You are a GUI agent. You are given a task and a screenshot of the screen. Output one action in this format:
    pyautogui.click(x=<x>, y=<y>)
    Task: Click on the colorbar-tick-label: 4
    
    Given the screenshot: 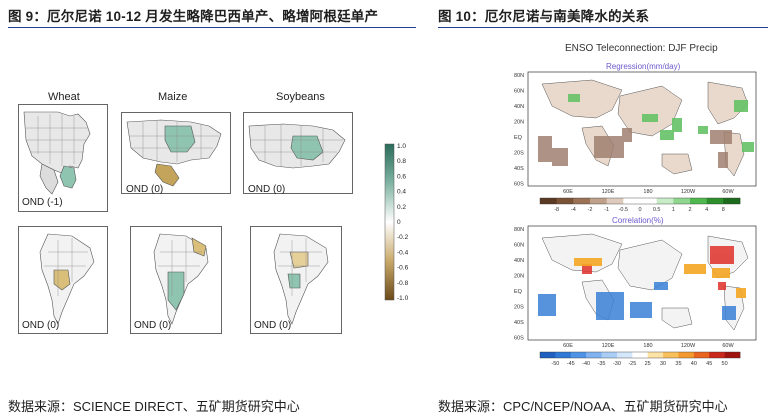 What is the action you would take?
    pyautogui.click(x=706, y=210)
    